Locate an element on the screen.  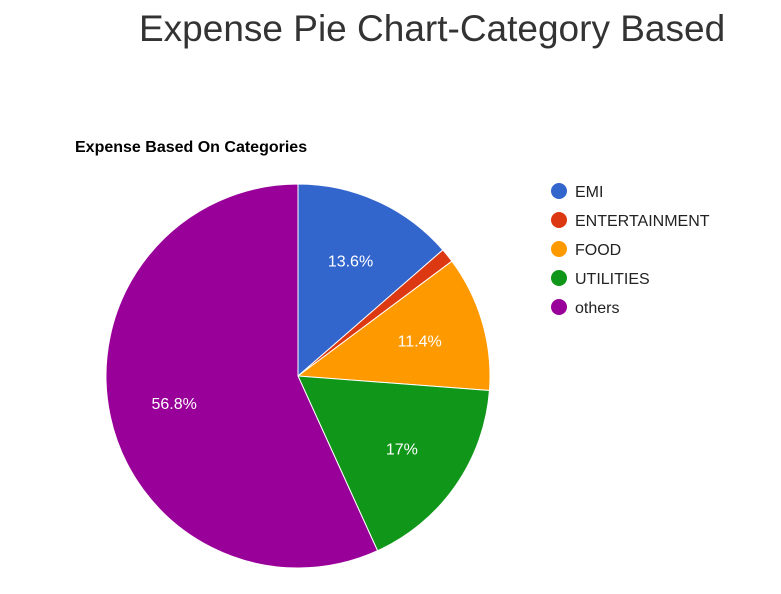
slice-label-emi: 13.6% is located at coordinates (350, 262).